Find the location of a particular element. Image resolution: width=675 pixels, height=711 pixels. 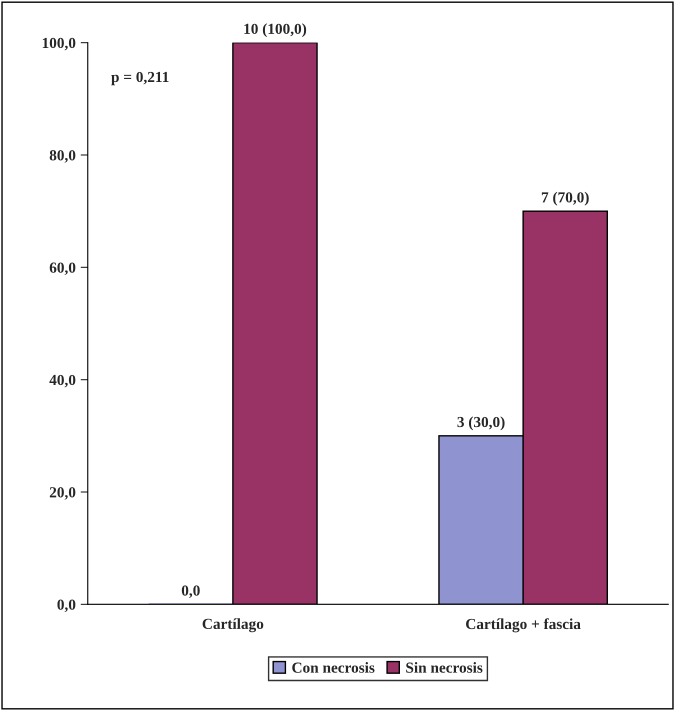

data-label: 10 (100,0) is located at coordinates (275, 30).